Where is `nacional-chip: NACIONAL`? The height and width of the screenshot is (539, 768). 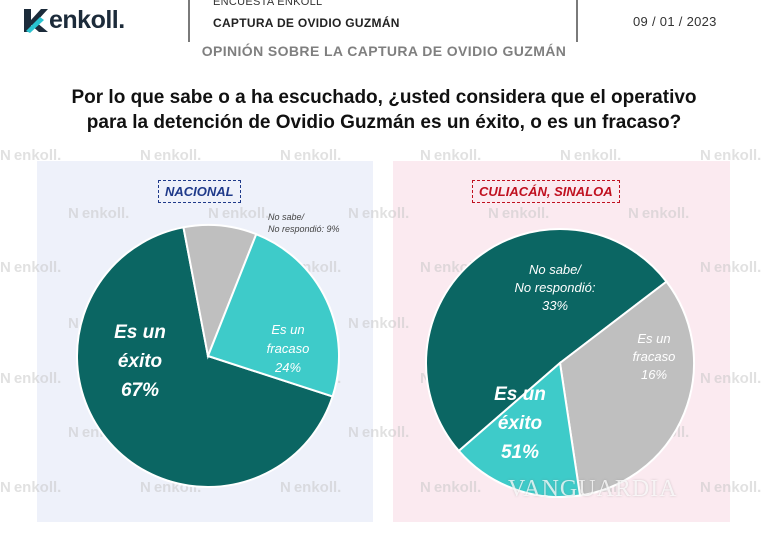 nacional-chip: NACIONAL is located at coordinates (199, 191).